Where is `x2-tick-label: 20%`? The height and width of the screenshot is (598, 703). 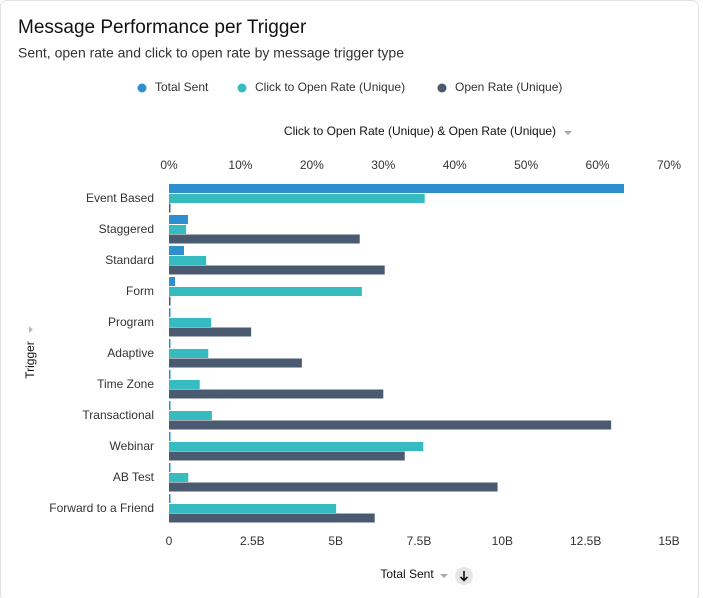
x2-tick-label: 20% is located at coordinates (312, 165).